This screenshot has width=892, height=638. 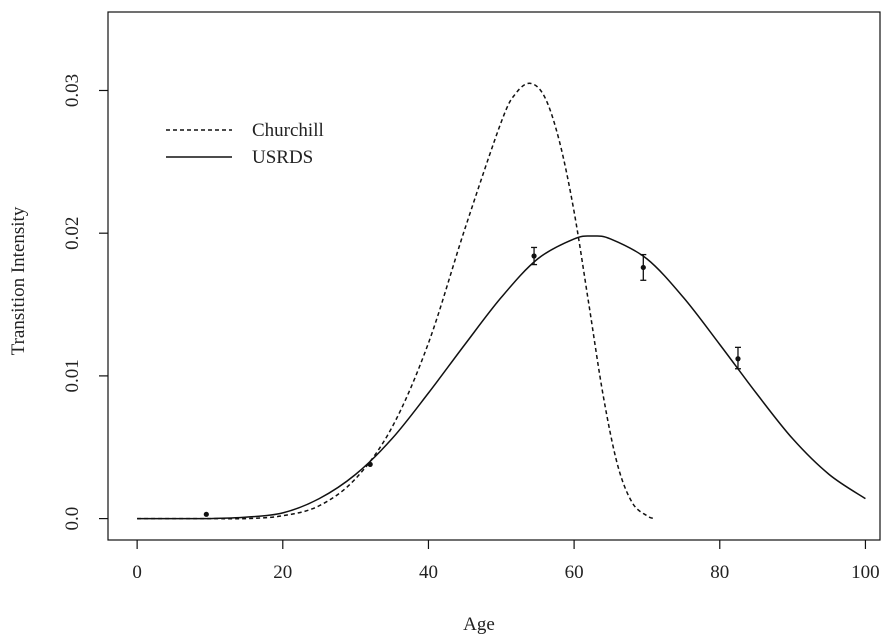 What do you see at coordinates (72, 519) in the screenshot?
I see `y-tick-label: 0.0` at bounding box center [72, 519].